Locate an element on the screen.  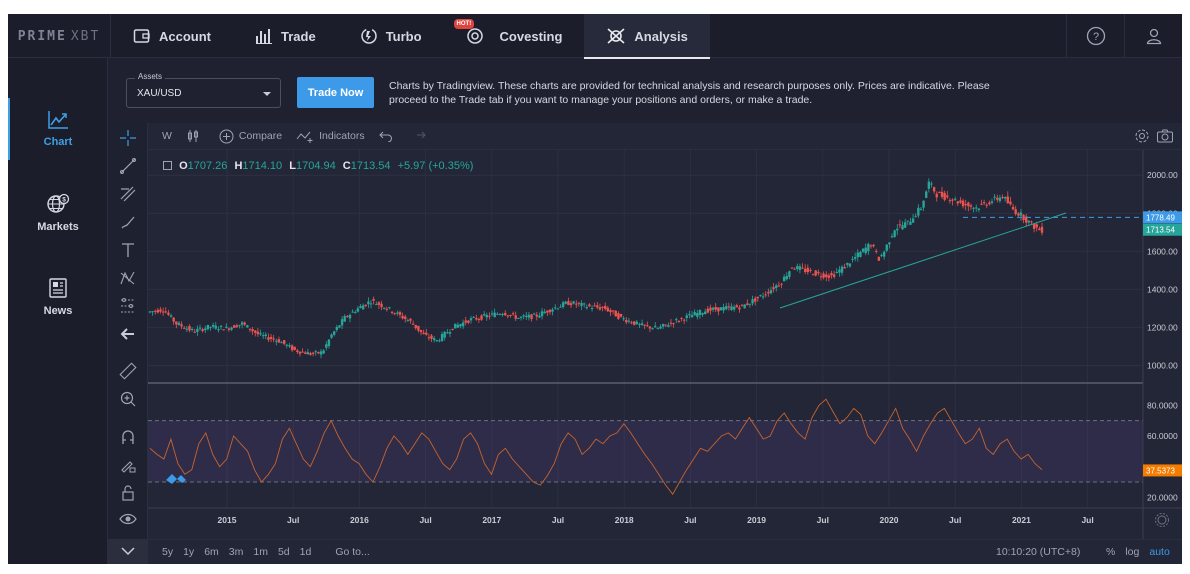
crosshair-tool is located at coordinates (128, 138).